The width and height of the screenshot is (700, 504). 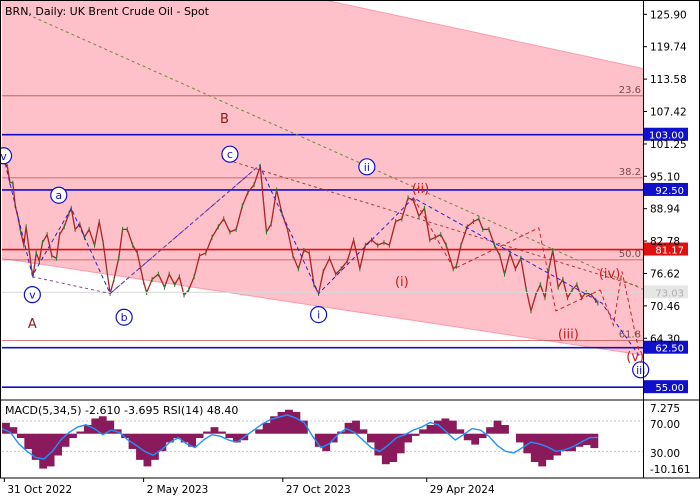 I want to click on date-tick-label: 27 Oct 2023, so click(x=318, y=490).